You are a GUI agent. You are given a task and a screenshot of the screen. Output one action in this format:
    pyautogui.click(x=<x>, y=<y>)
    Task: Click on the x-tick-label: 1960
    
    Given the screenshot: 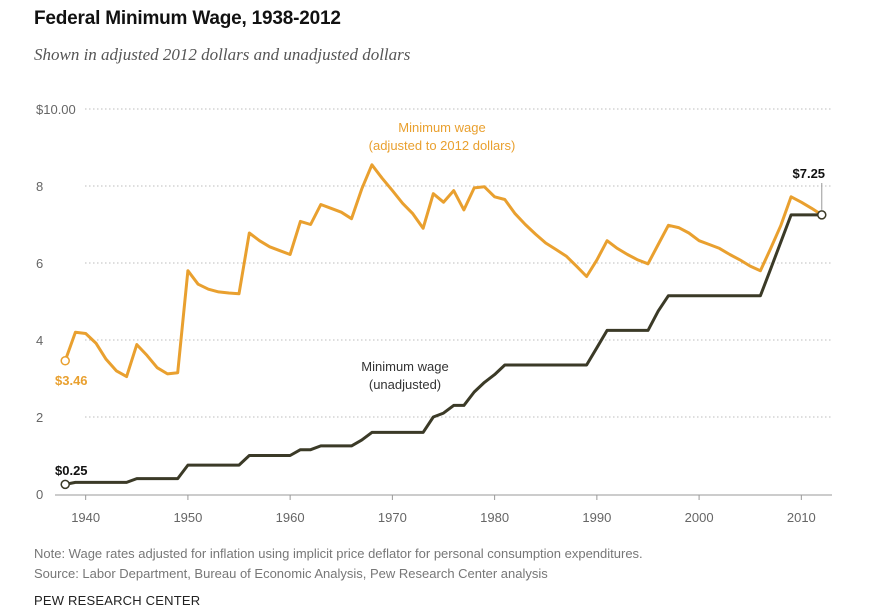 What is the action you would take?
    pyautogui.click(x=290, y=517)
    